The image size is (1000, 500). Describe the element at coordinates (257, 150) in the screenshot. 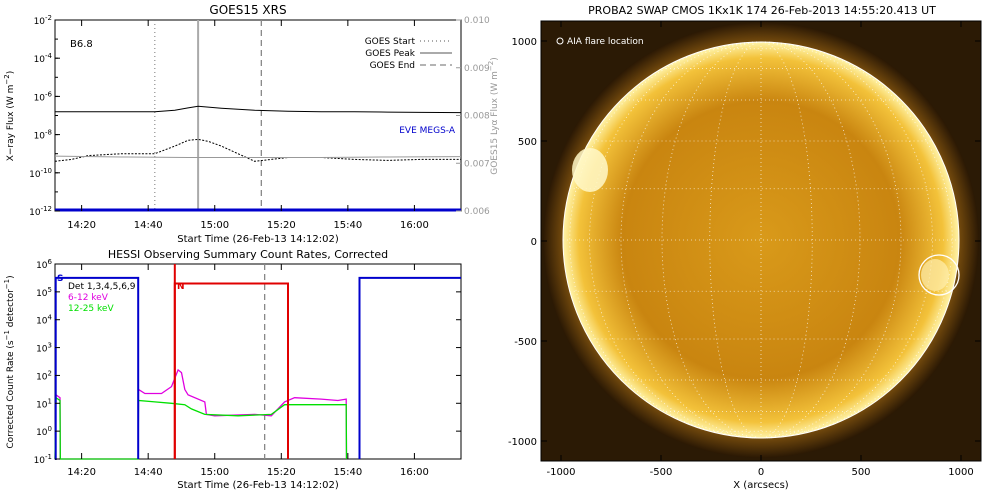

I see `goes-series-short` at that location.